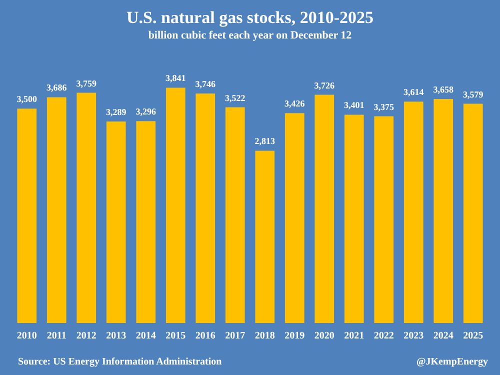  What do you see at coordinates (176, 336) in the screenshot?
I see `x-tick-label: 2015` at bounding box center [176, 336].